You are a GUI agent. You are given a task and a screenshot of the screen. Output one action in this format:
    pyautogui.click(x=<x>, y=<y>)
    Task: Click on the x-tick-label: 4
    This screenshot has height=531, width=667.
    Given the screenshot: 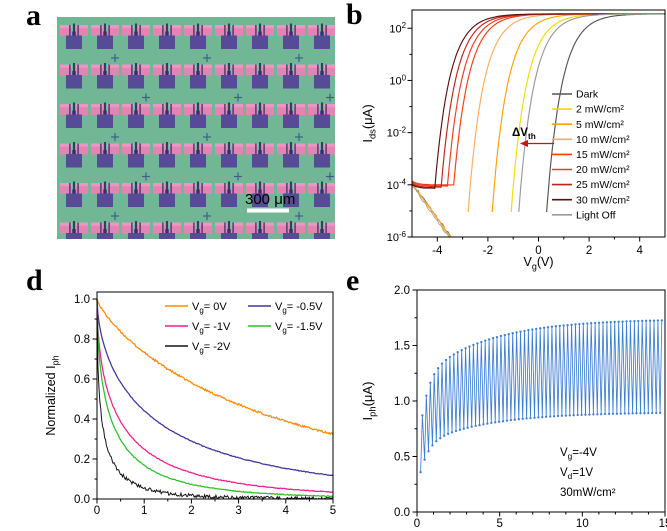 What is the action you would take?
    pyautogui.click(x=639, y=251)
    